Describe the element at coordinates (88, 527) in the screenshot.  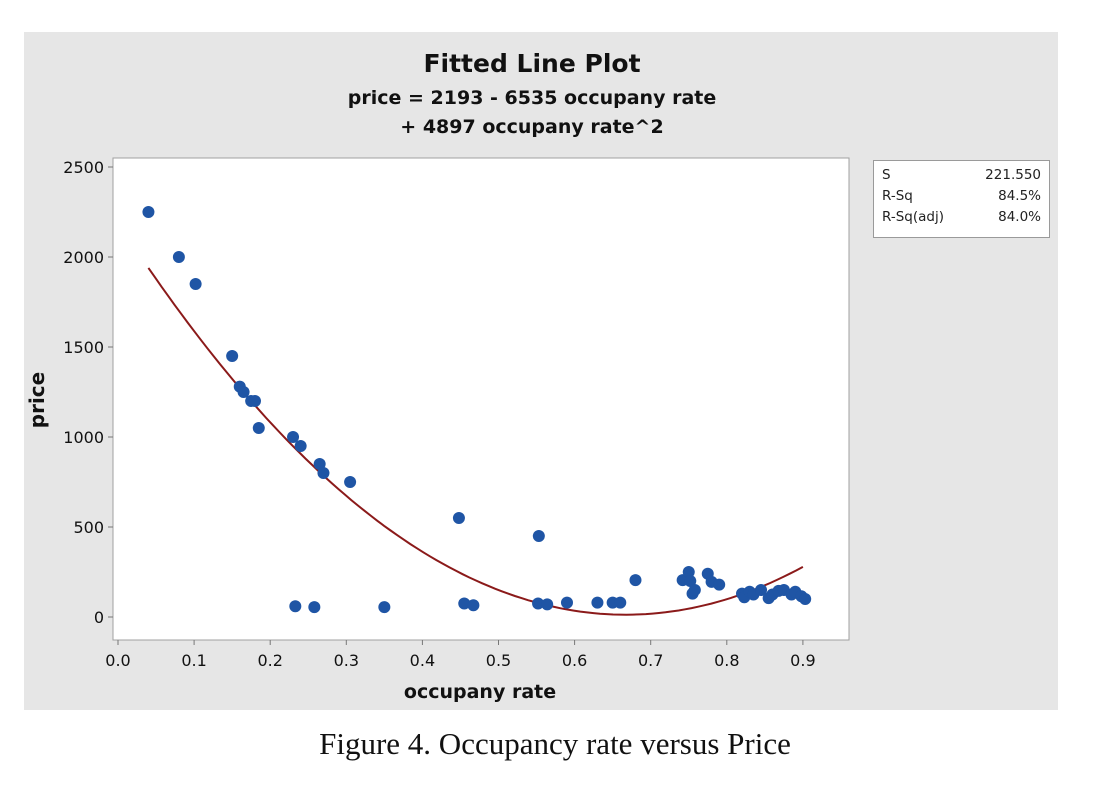
I see `y-tick-label: 500` at that location.